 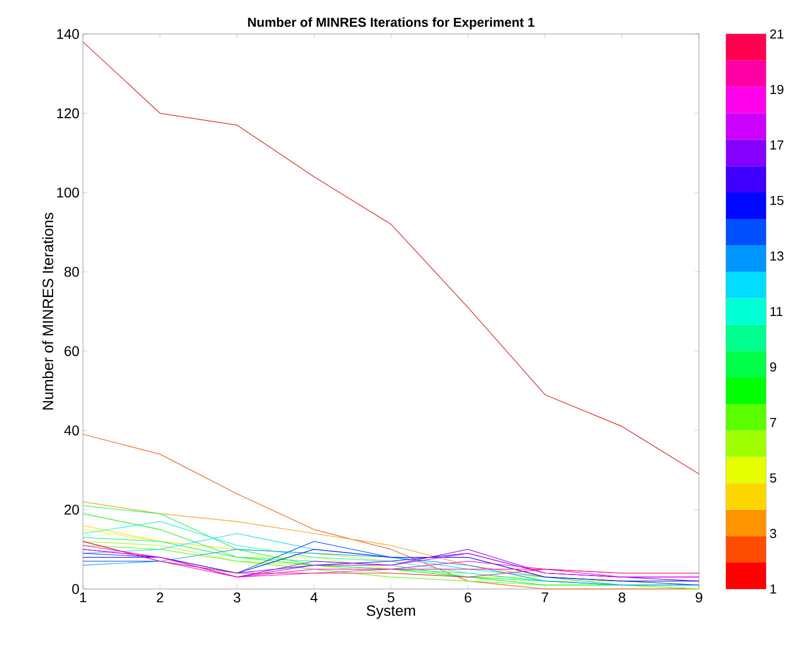 I want to click on y-tick-label: 140, so click(x=68, y=34).